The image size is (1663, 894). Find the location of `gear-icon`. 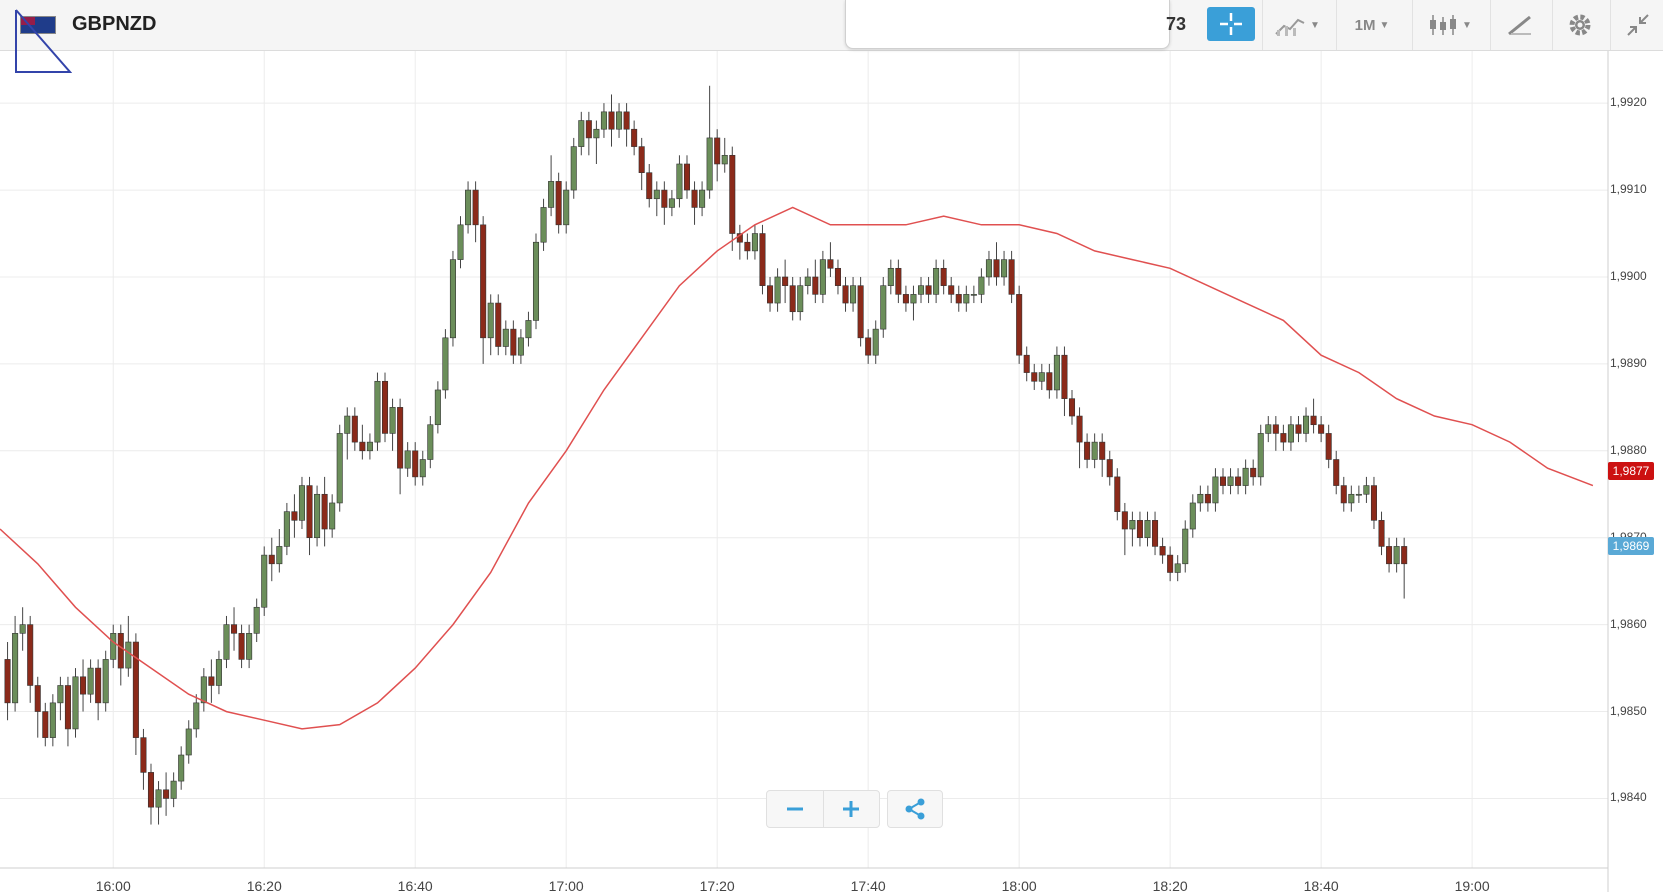

gear-icon is located at coordinates (1580, 25).